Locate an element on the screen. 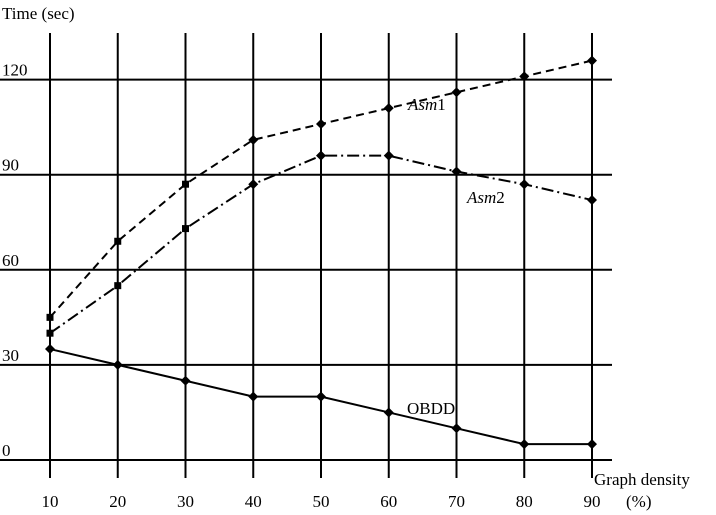 The image size is (716, 515). y-tick-label: 30 is located at coordinates (10, 355).